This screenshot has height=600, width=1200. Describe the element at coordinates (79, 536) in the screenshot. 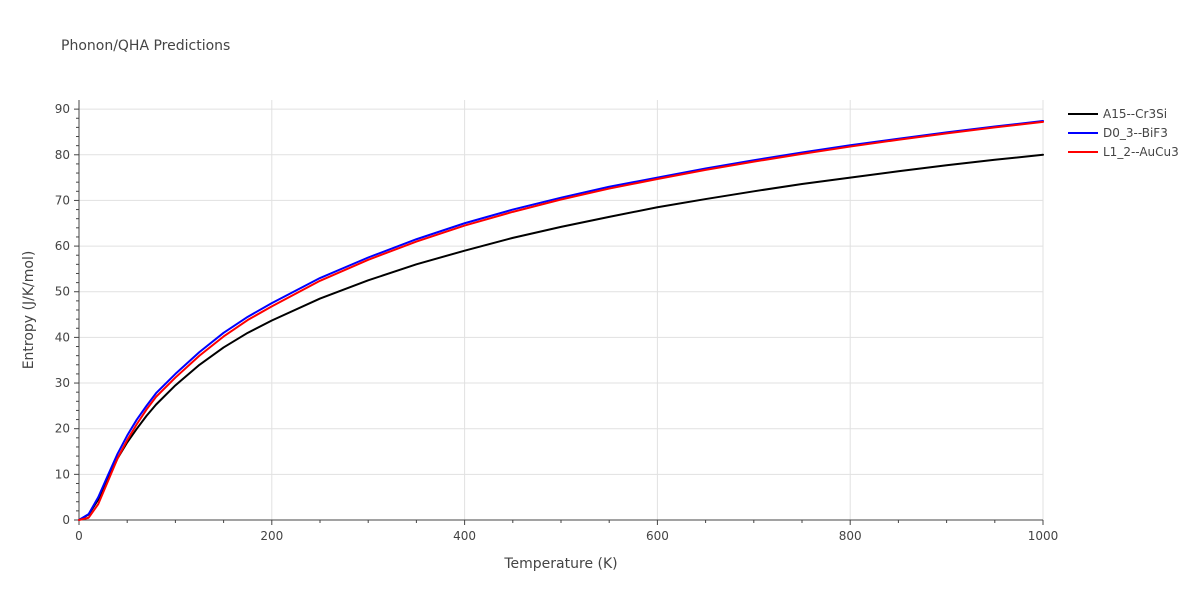

I see `x-tick-label: 0` at that location.